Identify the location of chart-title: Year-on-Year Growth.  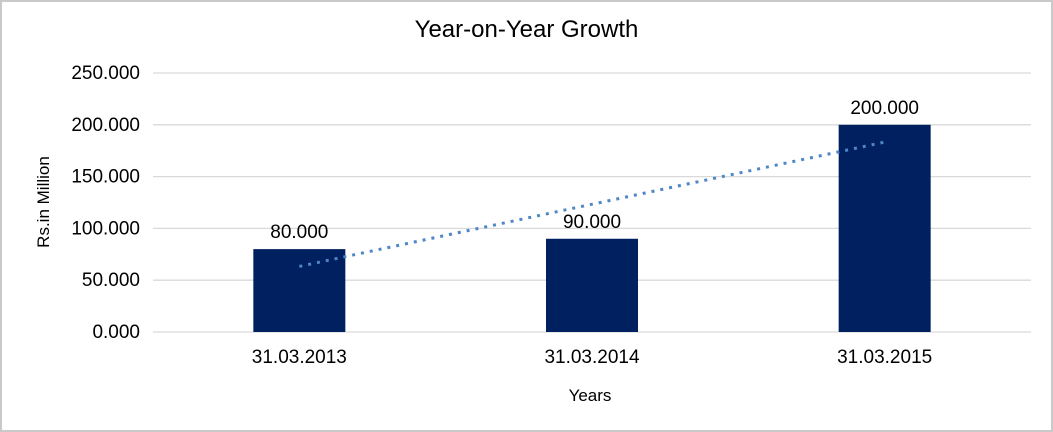
(526, 29).